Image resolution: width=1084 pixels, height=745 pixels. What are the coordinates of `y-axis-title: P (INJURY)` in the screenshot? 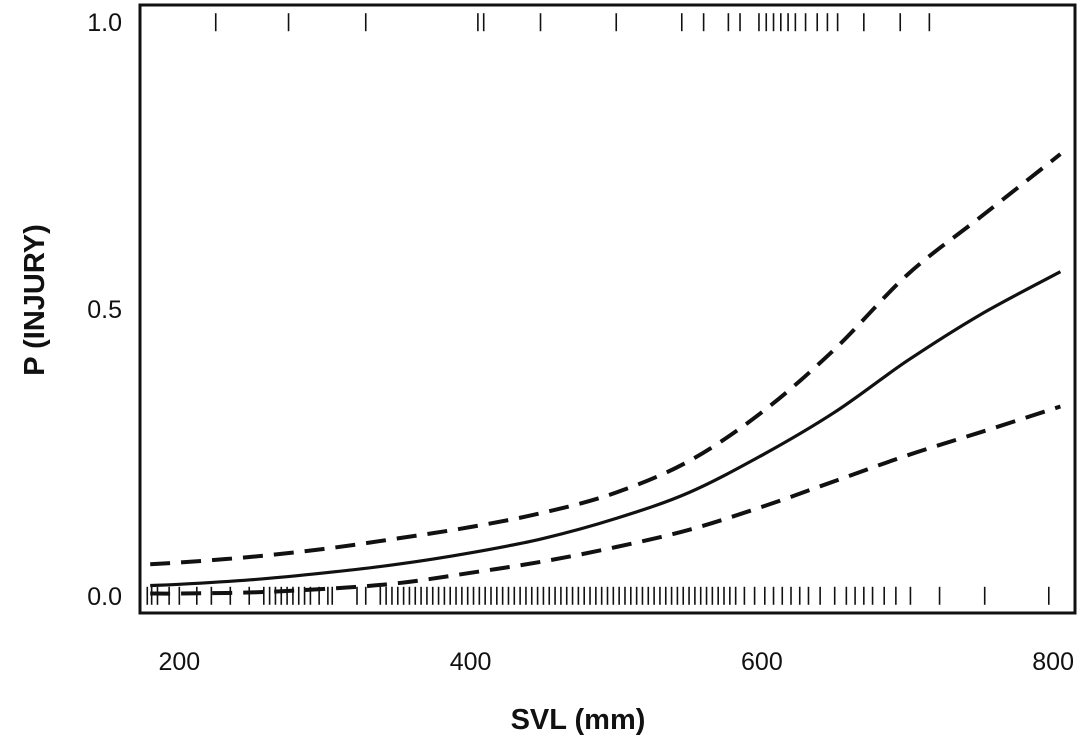 It's located at (35, 299).